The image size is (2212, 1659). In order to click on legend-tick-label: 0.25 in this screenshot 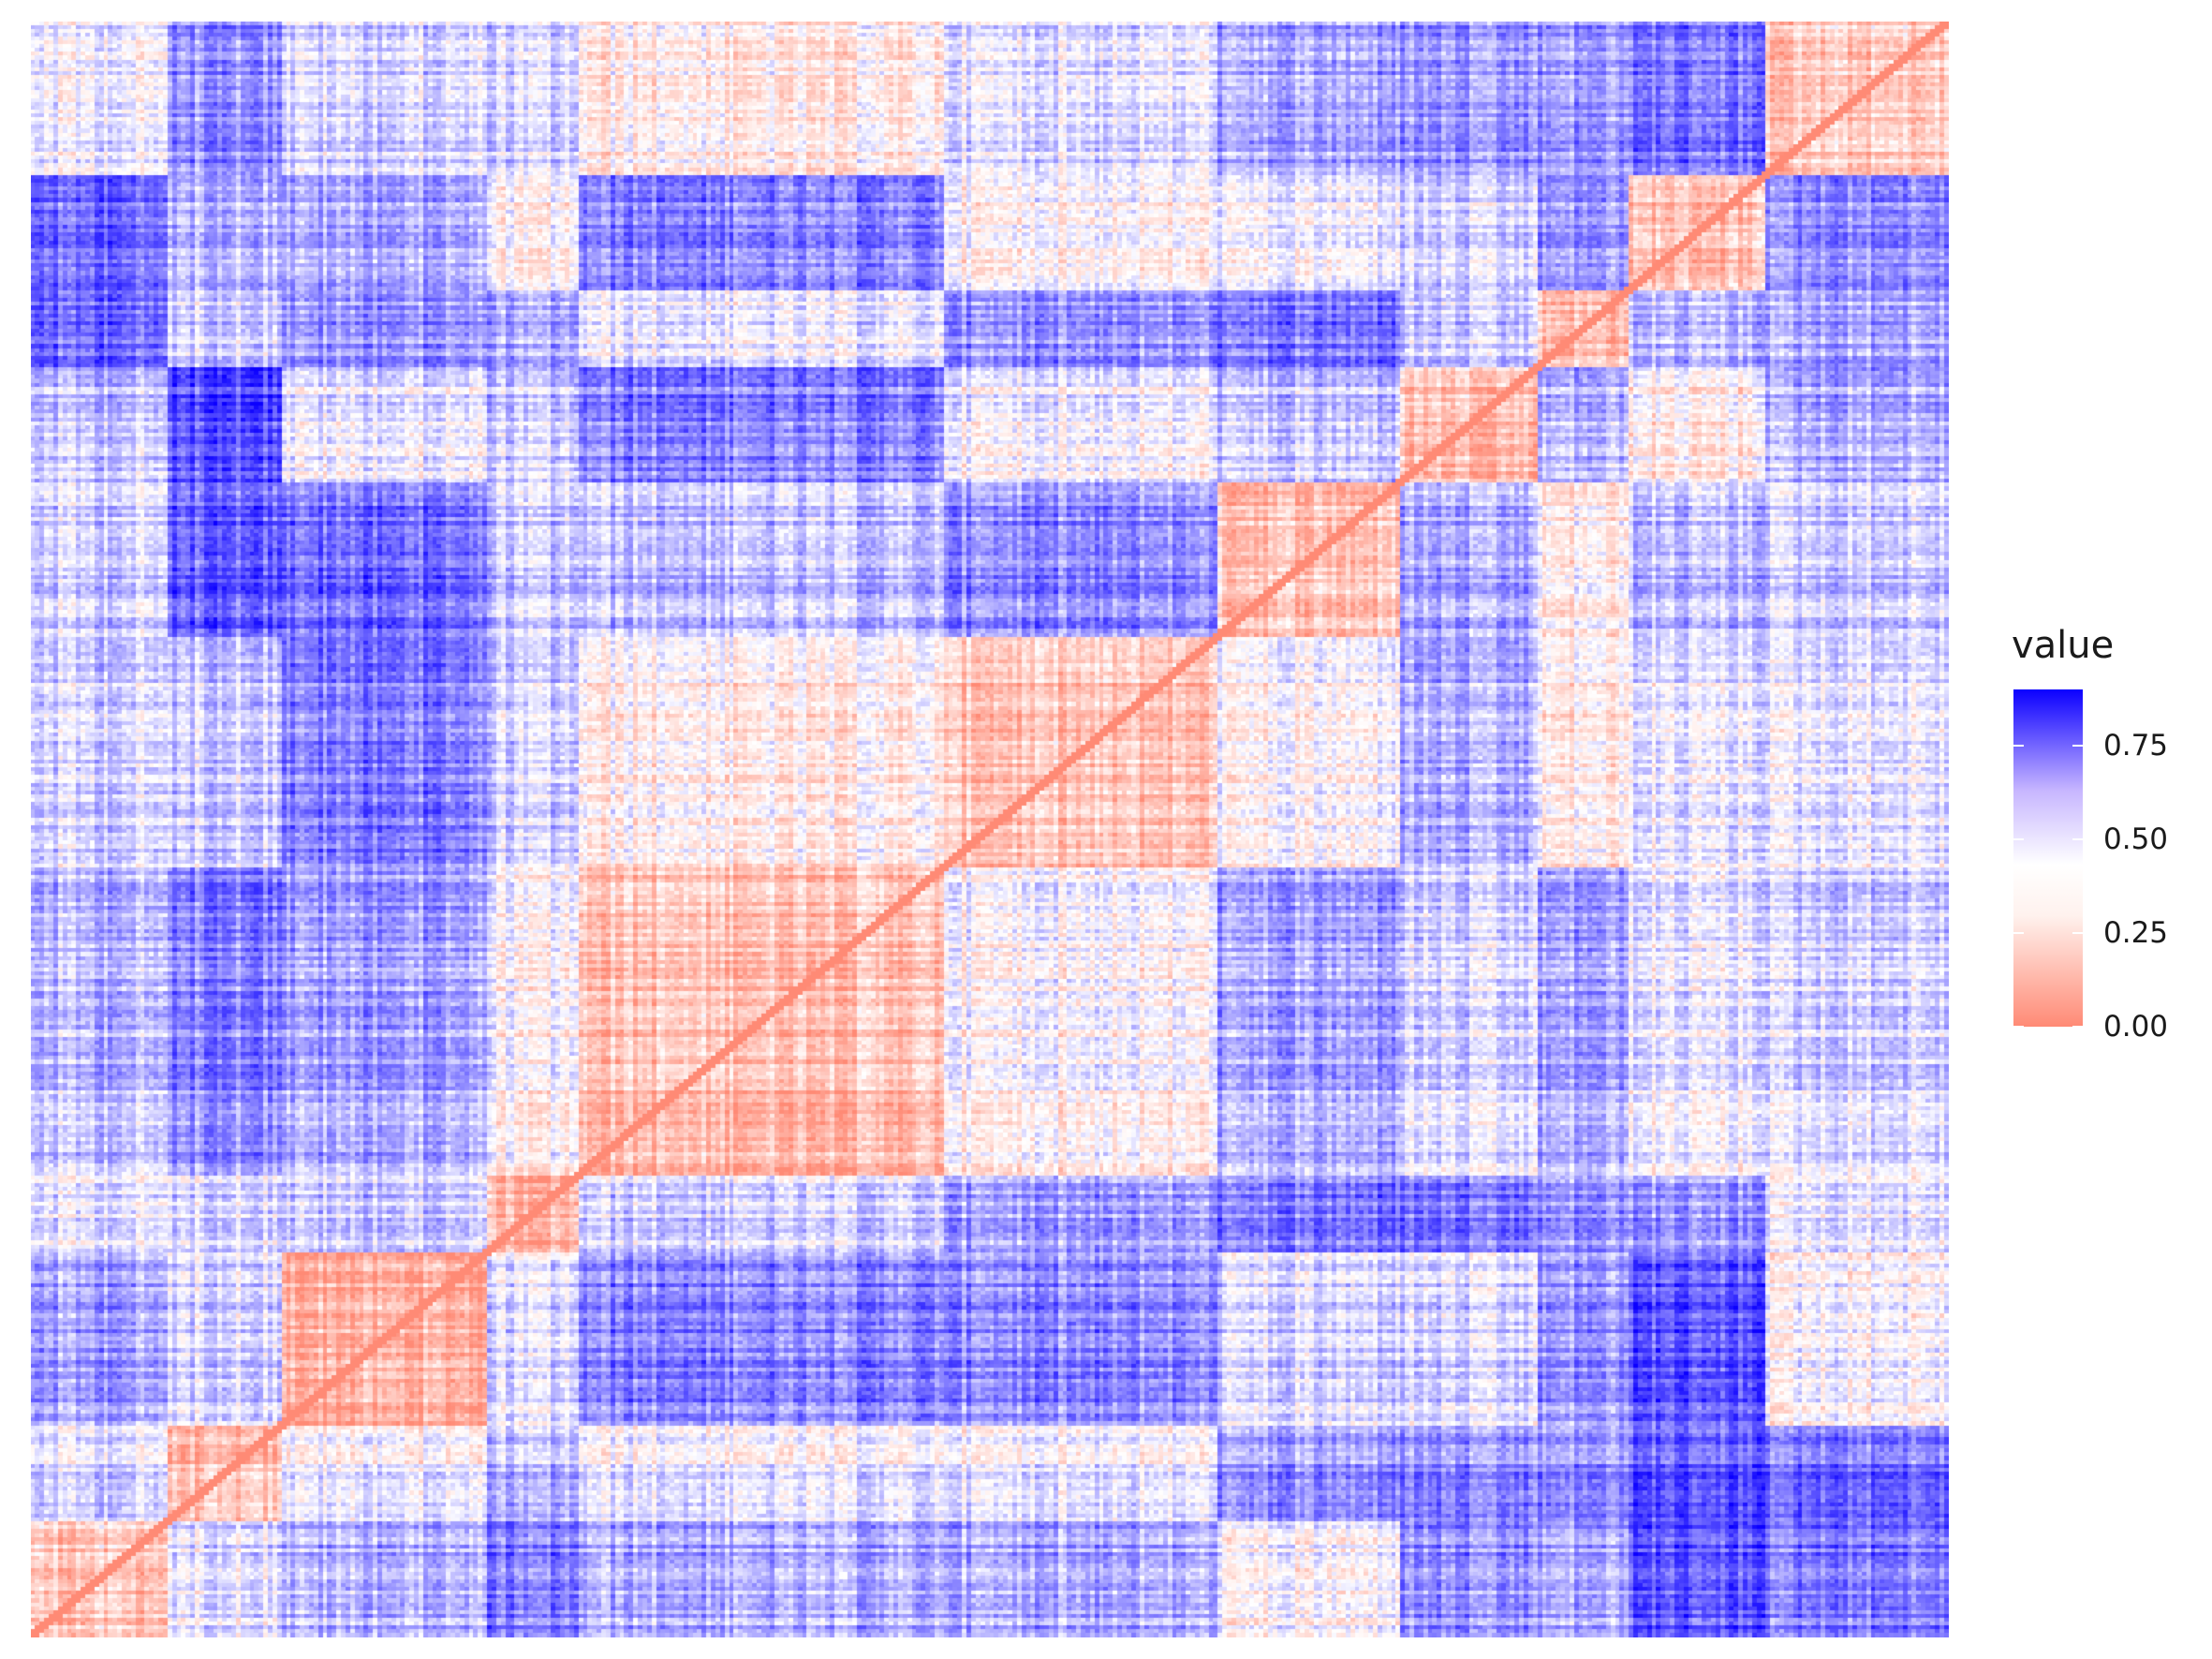, I will do `click(2136, 933)`.